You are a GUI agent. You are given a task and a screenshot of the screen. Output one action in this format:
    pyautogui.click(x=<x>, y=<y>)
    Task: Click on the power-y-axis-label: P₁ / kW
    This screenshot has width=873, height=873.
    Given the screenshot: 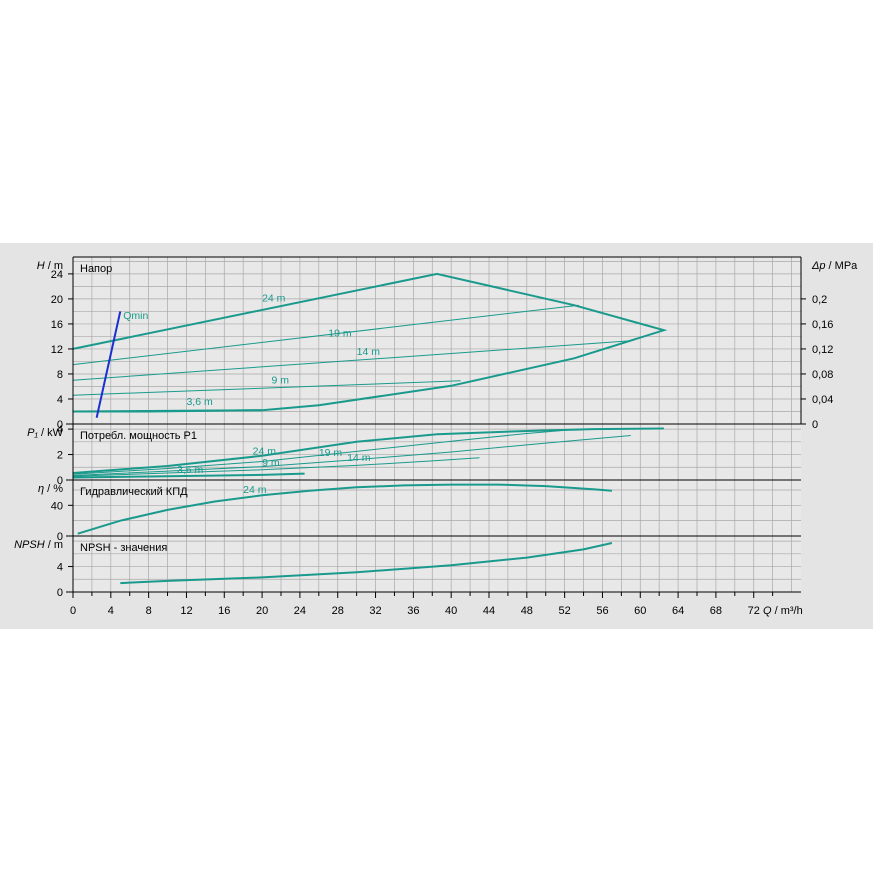 What is the action you would take?
    pyautogui.click(x=45, y=433)
    